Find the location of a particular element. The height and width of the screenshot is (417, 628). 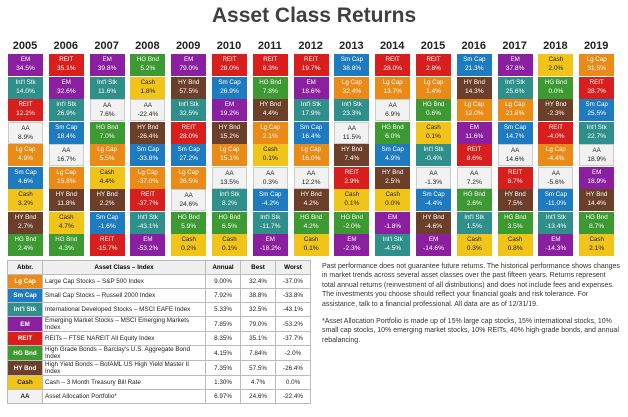

return-cell-value-label: -4.6% is located at coordinates (433, 226).